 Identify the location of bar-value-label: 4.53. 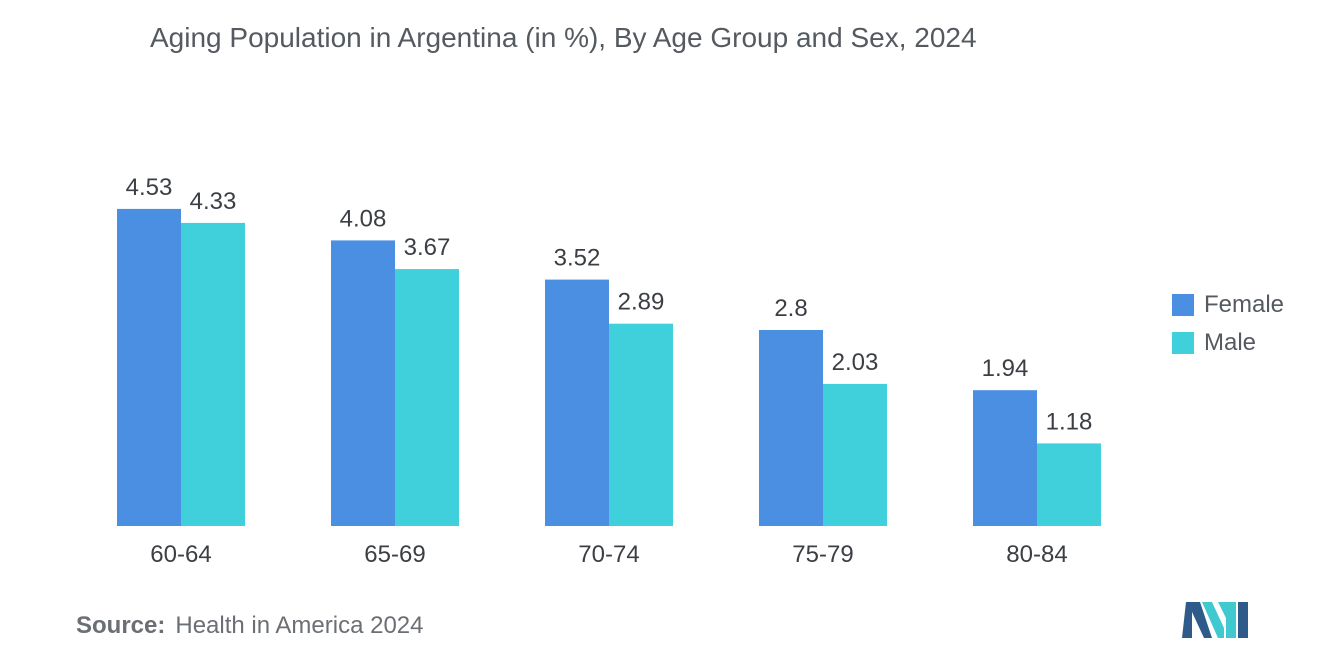
(149, 187).